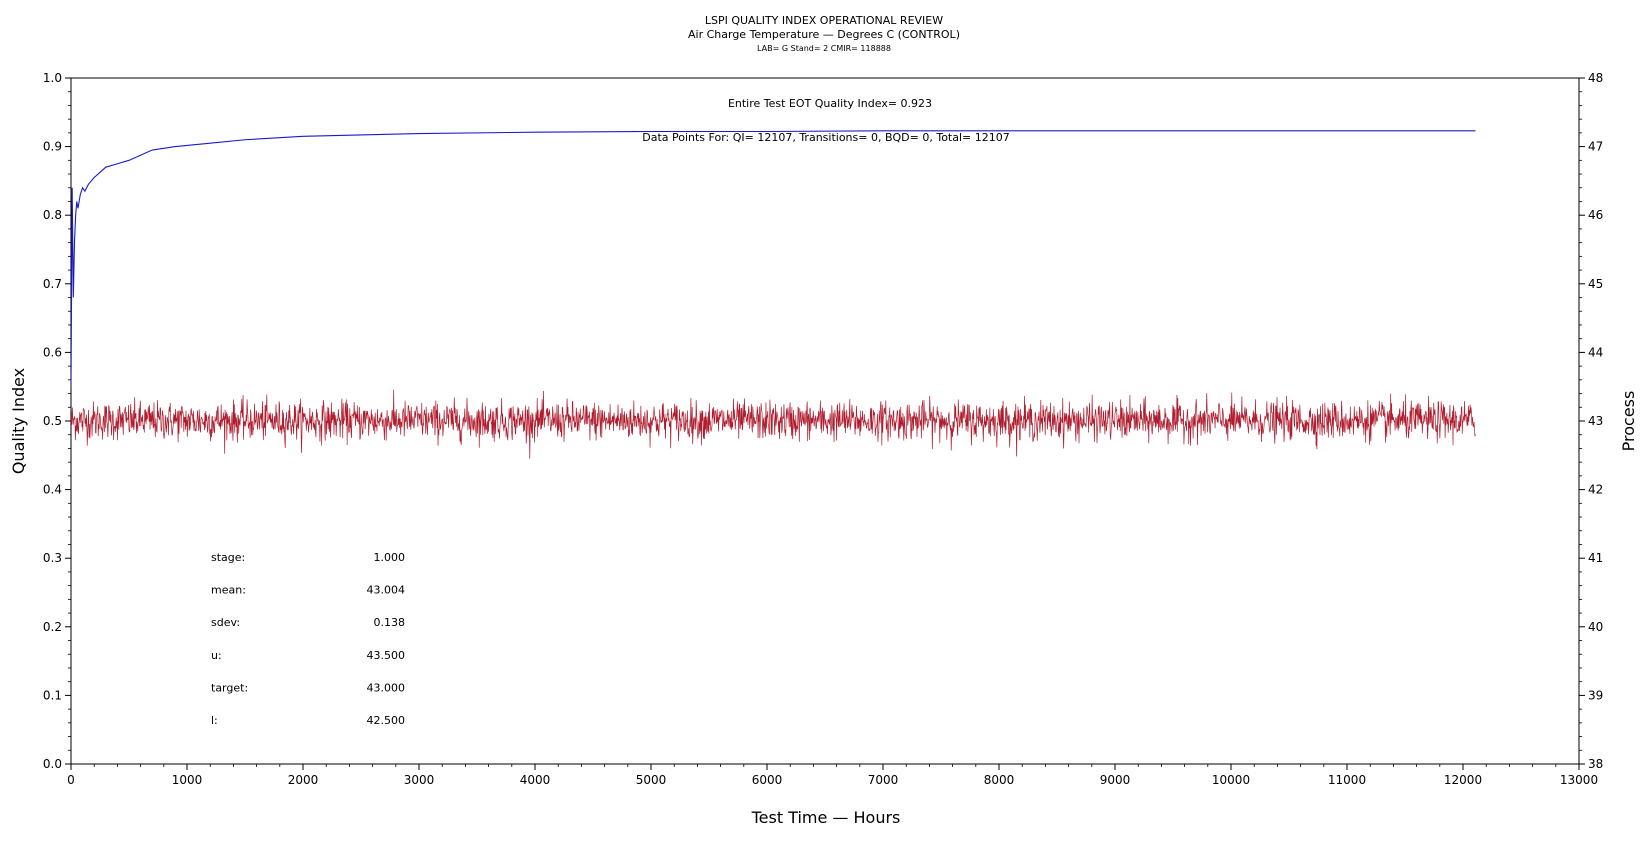 The width and height of the screenshot is (1648, 845). I want to click on y-right-tick-label: 38, so click(1595, 764).